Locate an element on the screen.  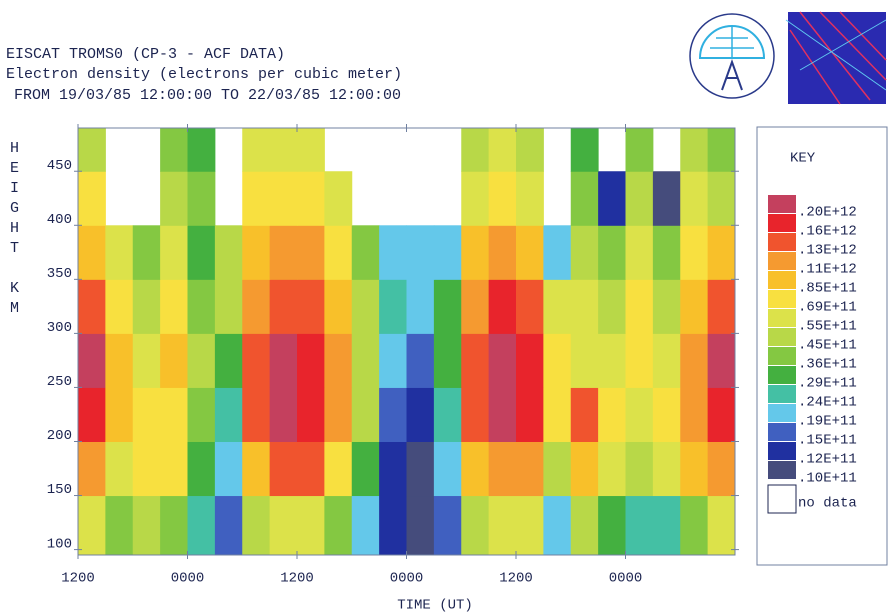
legend-label: .12E+11 is located at coordinates (827, 460).